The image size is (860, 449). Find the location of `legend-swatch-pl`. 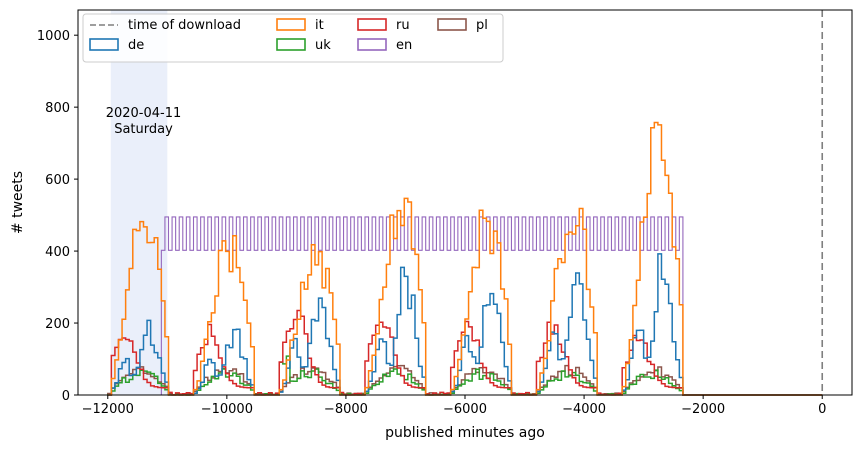

legend-swatch-pl is located at coordinates (452, 24).